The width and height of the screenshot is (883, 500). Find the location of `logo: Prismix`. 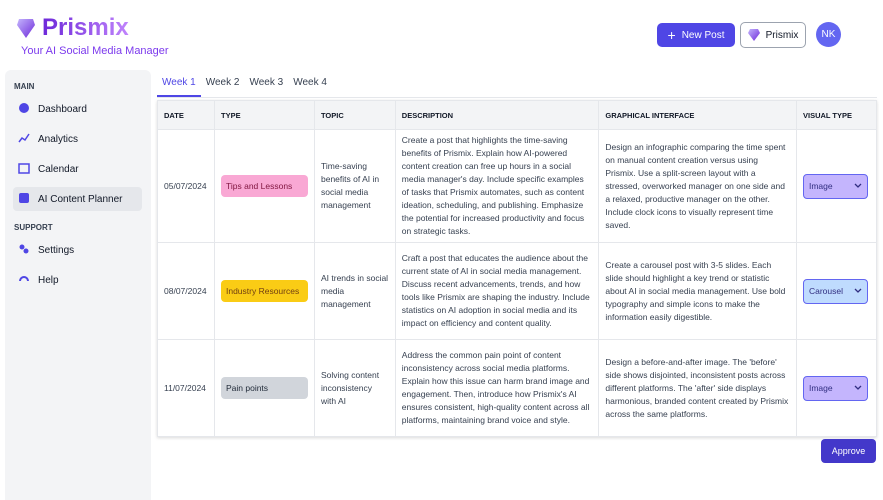

logo: Prismix is located at coordinates (72, 28).